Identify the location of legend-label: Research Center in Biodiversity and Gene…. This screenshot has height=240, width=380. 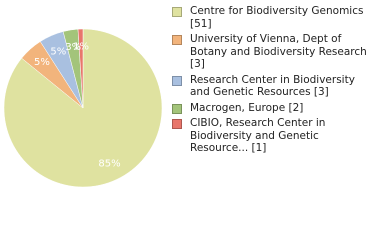
(272, 86).